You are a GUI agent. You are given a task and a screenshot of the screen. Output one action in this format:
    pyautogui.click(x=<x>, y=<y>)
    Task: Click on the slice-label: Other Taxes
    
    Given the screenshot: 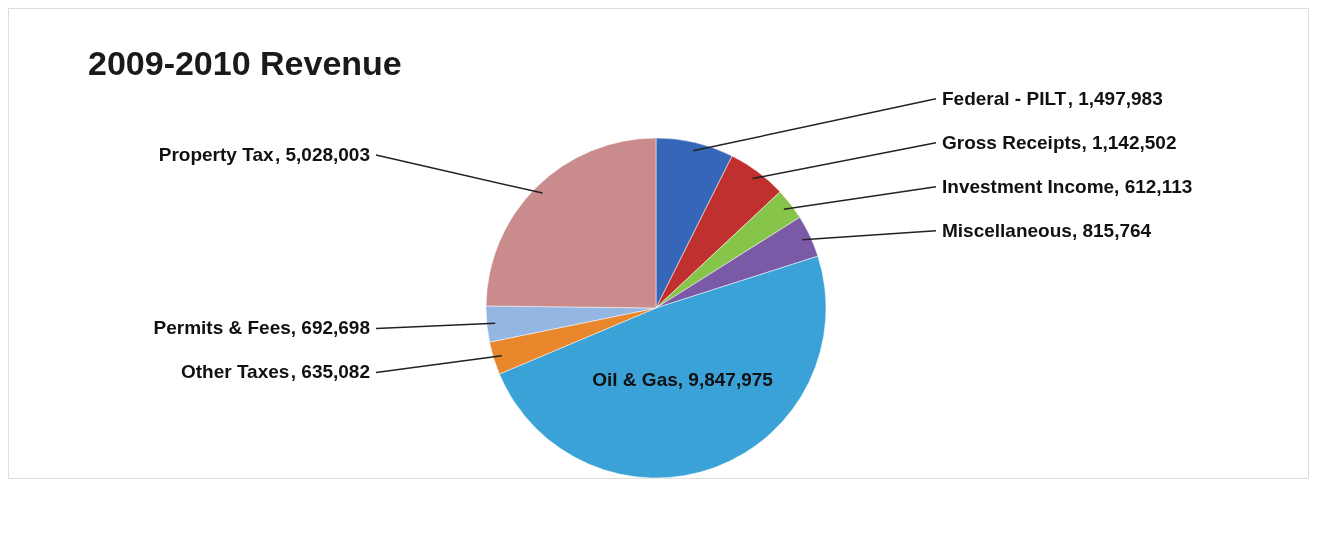 What is the action you would take?
    pyautogui.click(x=235, y=372)
    